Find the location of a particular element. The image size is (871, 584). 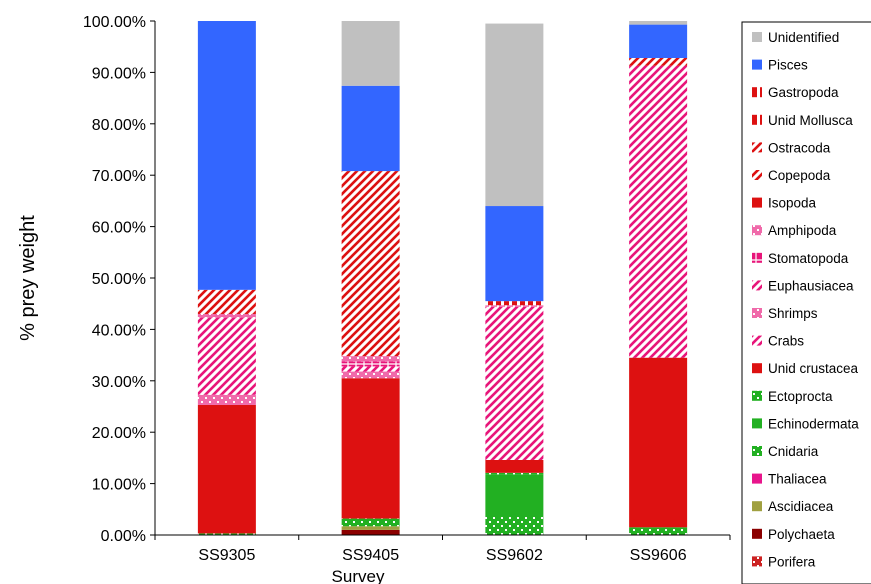

bar-segment-ascidiacea is located at coordinates (370, 528).